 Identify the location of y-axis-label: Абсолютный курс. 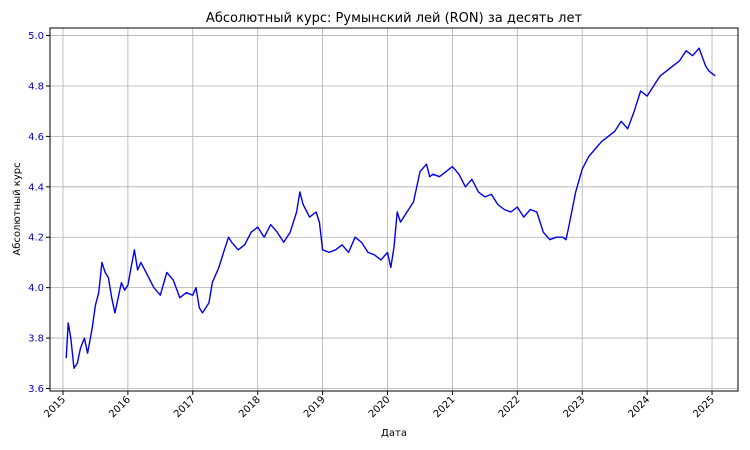
(17, 208).